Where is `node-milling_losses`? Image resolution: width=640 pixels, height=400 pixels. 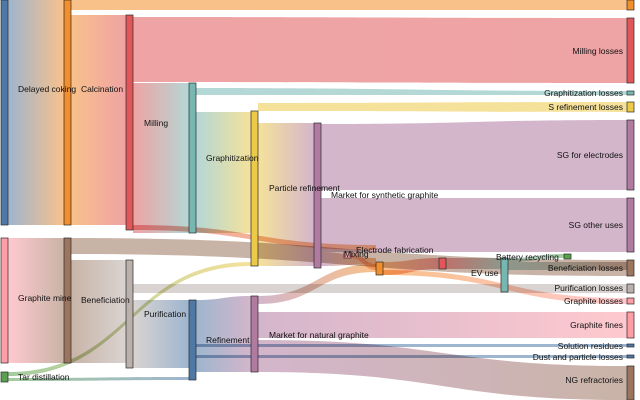
node-milling_losses is located at coordinates (630, 50).